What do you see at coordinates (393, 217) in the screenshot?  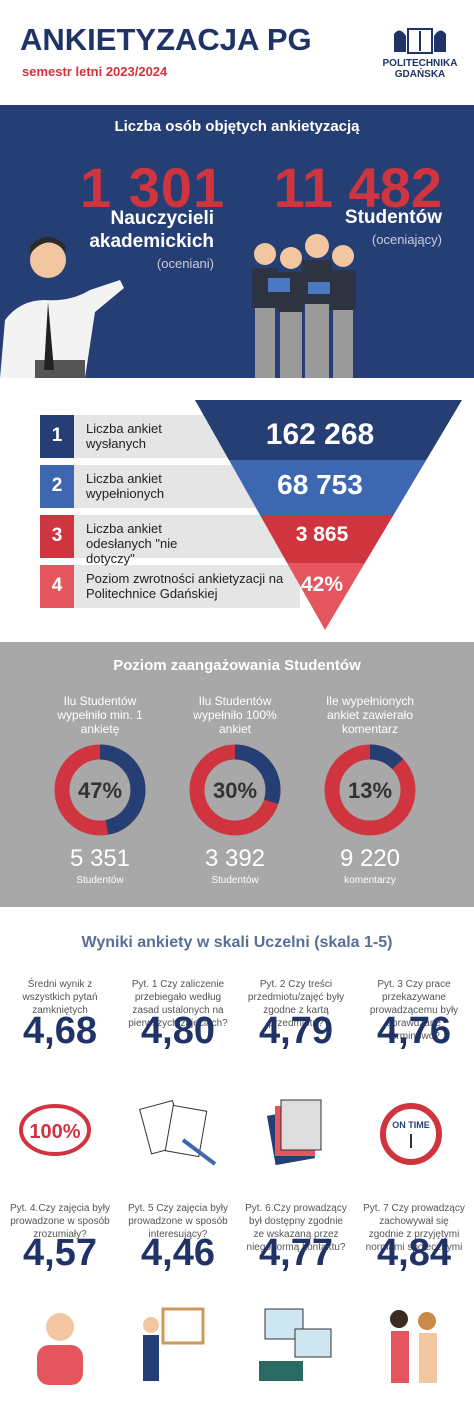 I see `students-label: Studentów` at bounding box center [393, 217].